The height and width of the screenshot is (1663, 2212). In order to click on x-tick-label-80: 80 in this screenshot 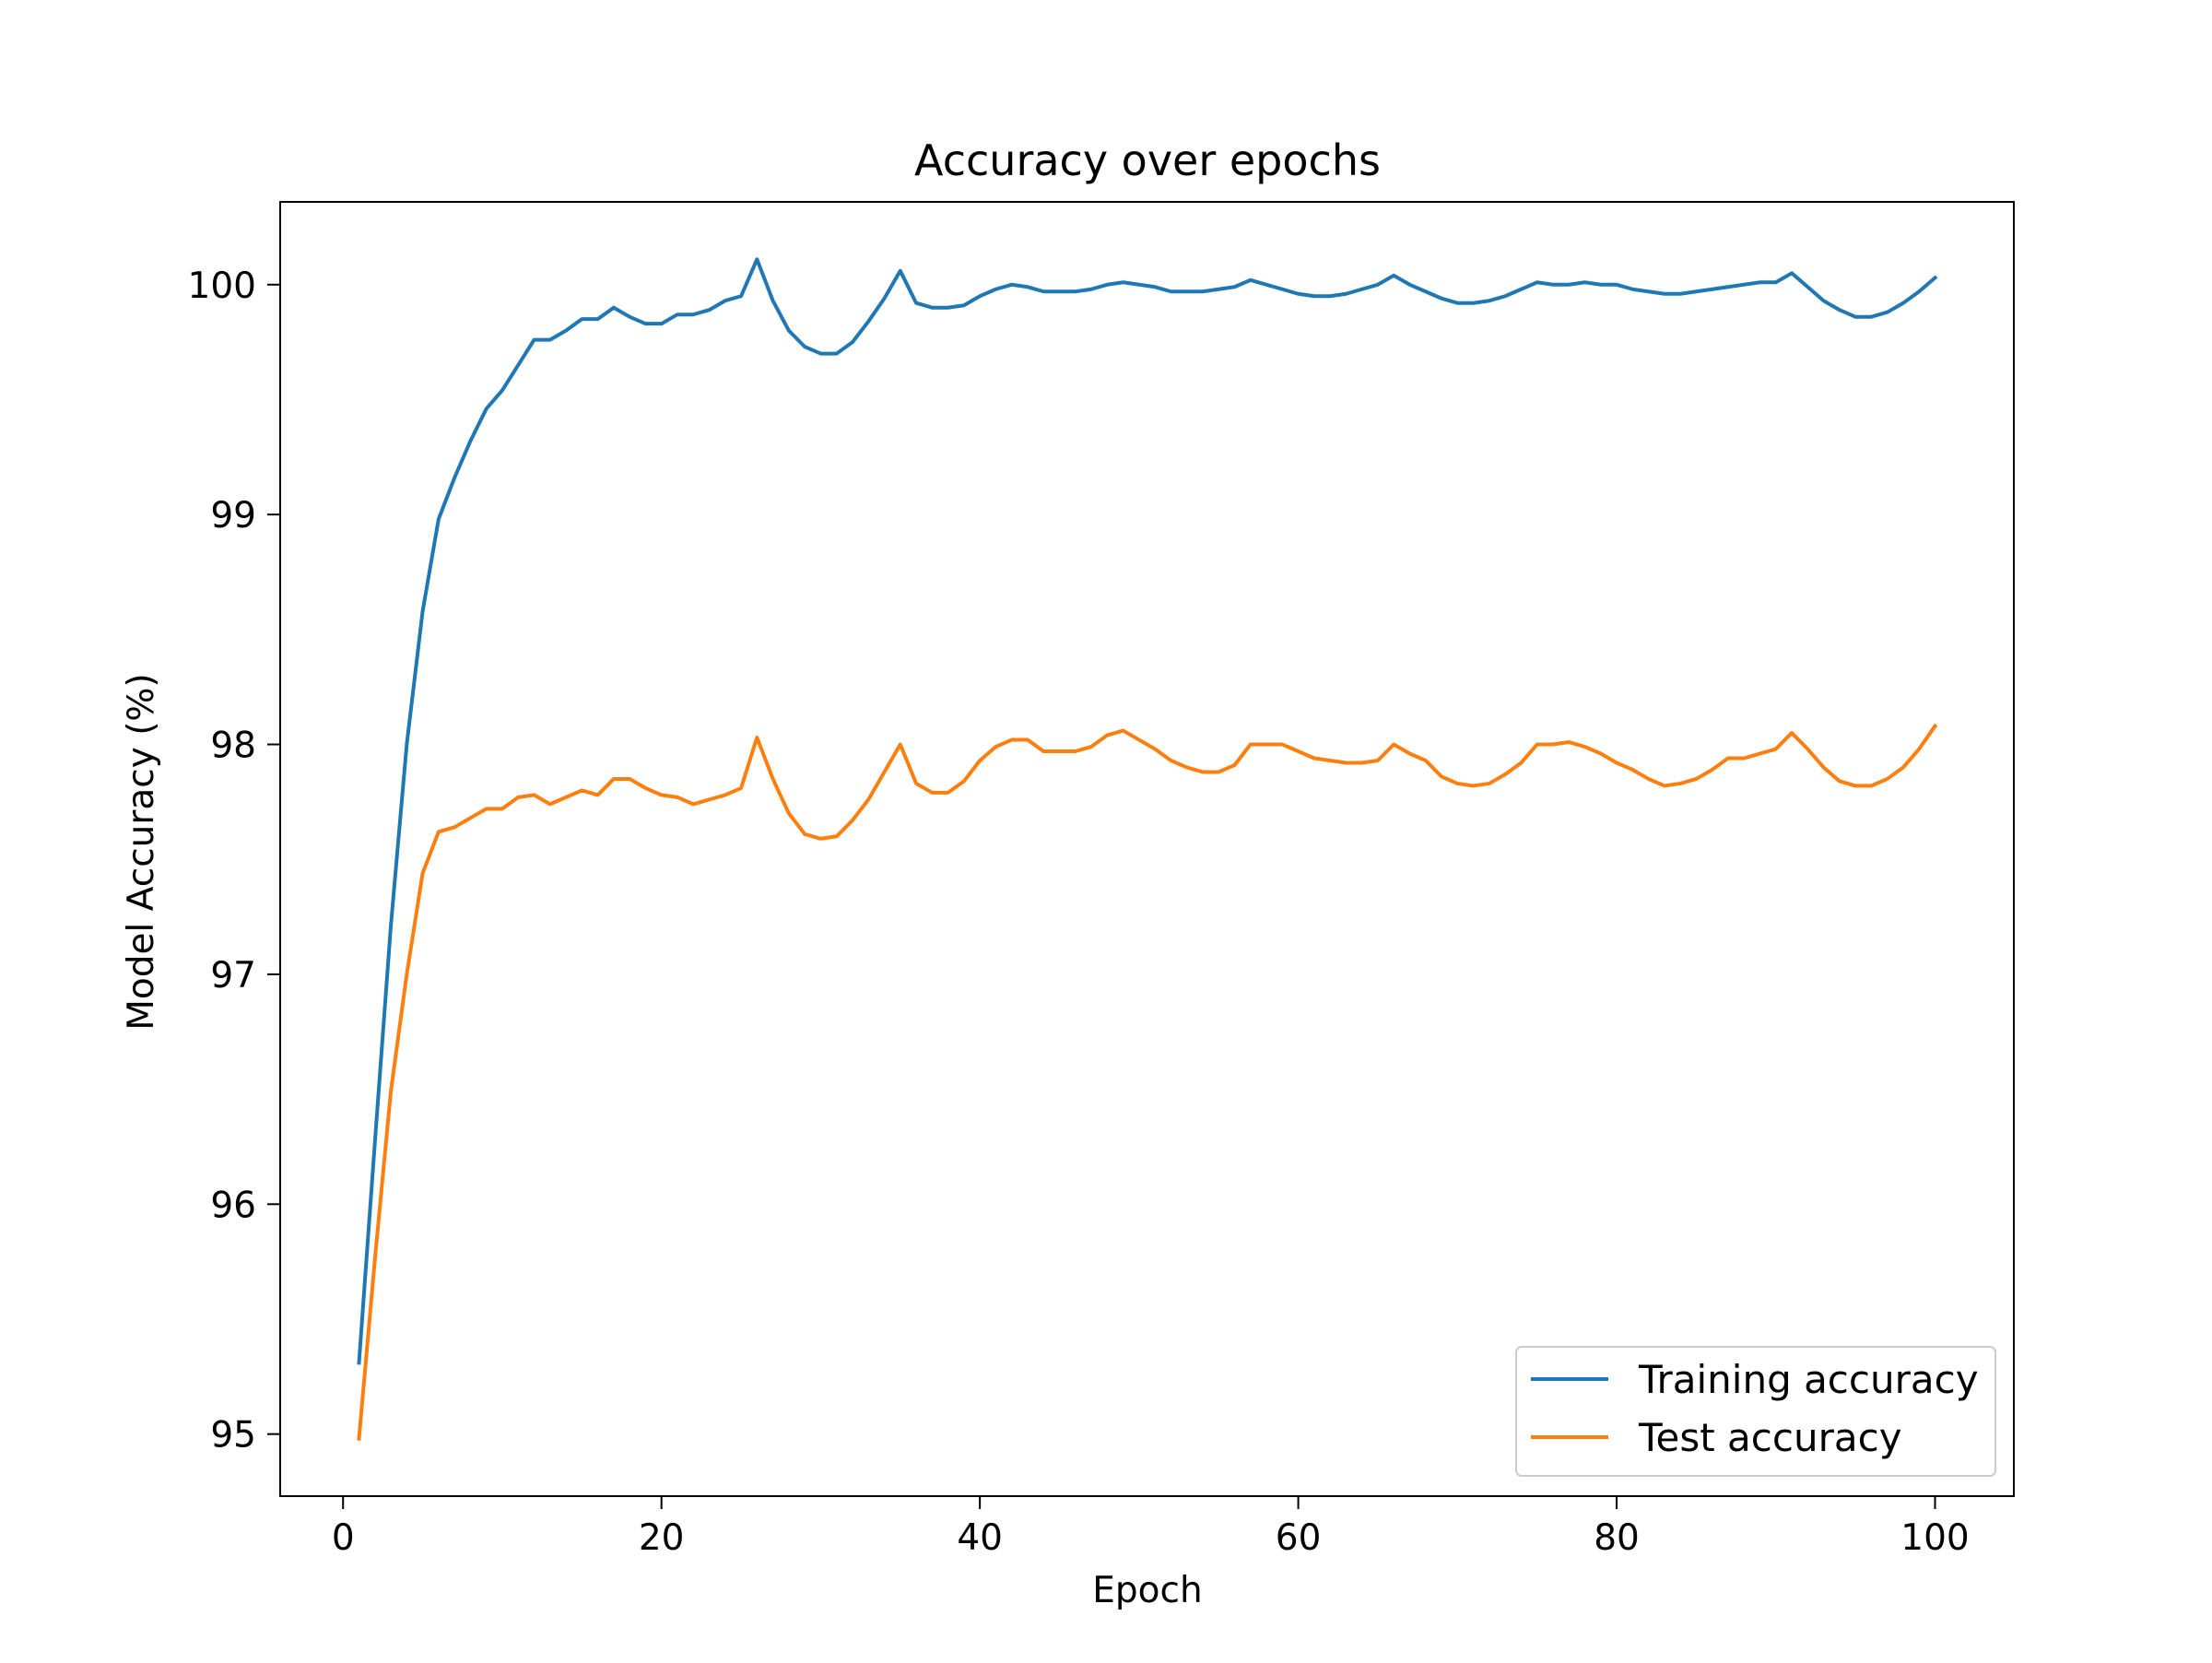, I will do `click(1617, 1538)`.